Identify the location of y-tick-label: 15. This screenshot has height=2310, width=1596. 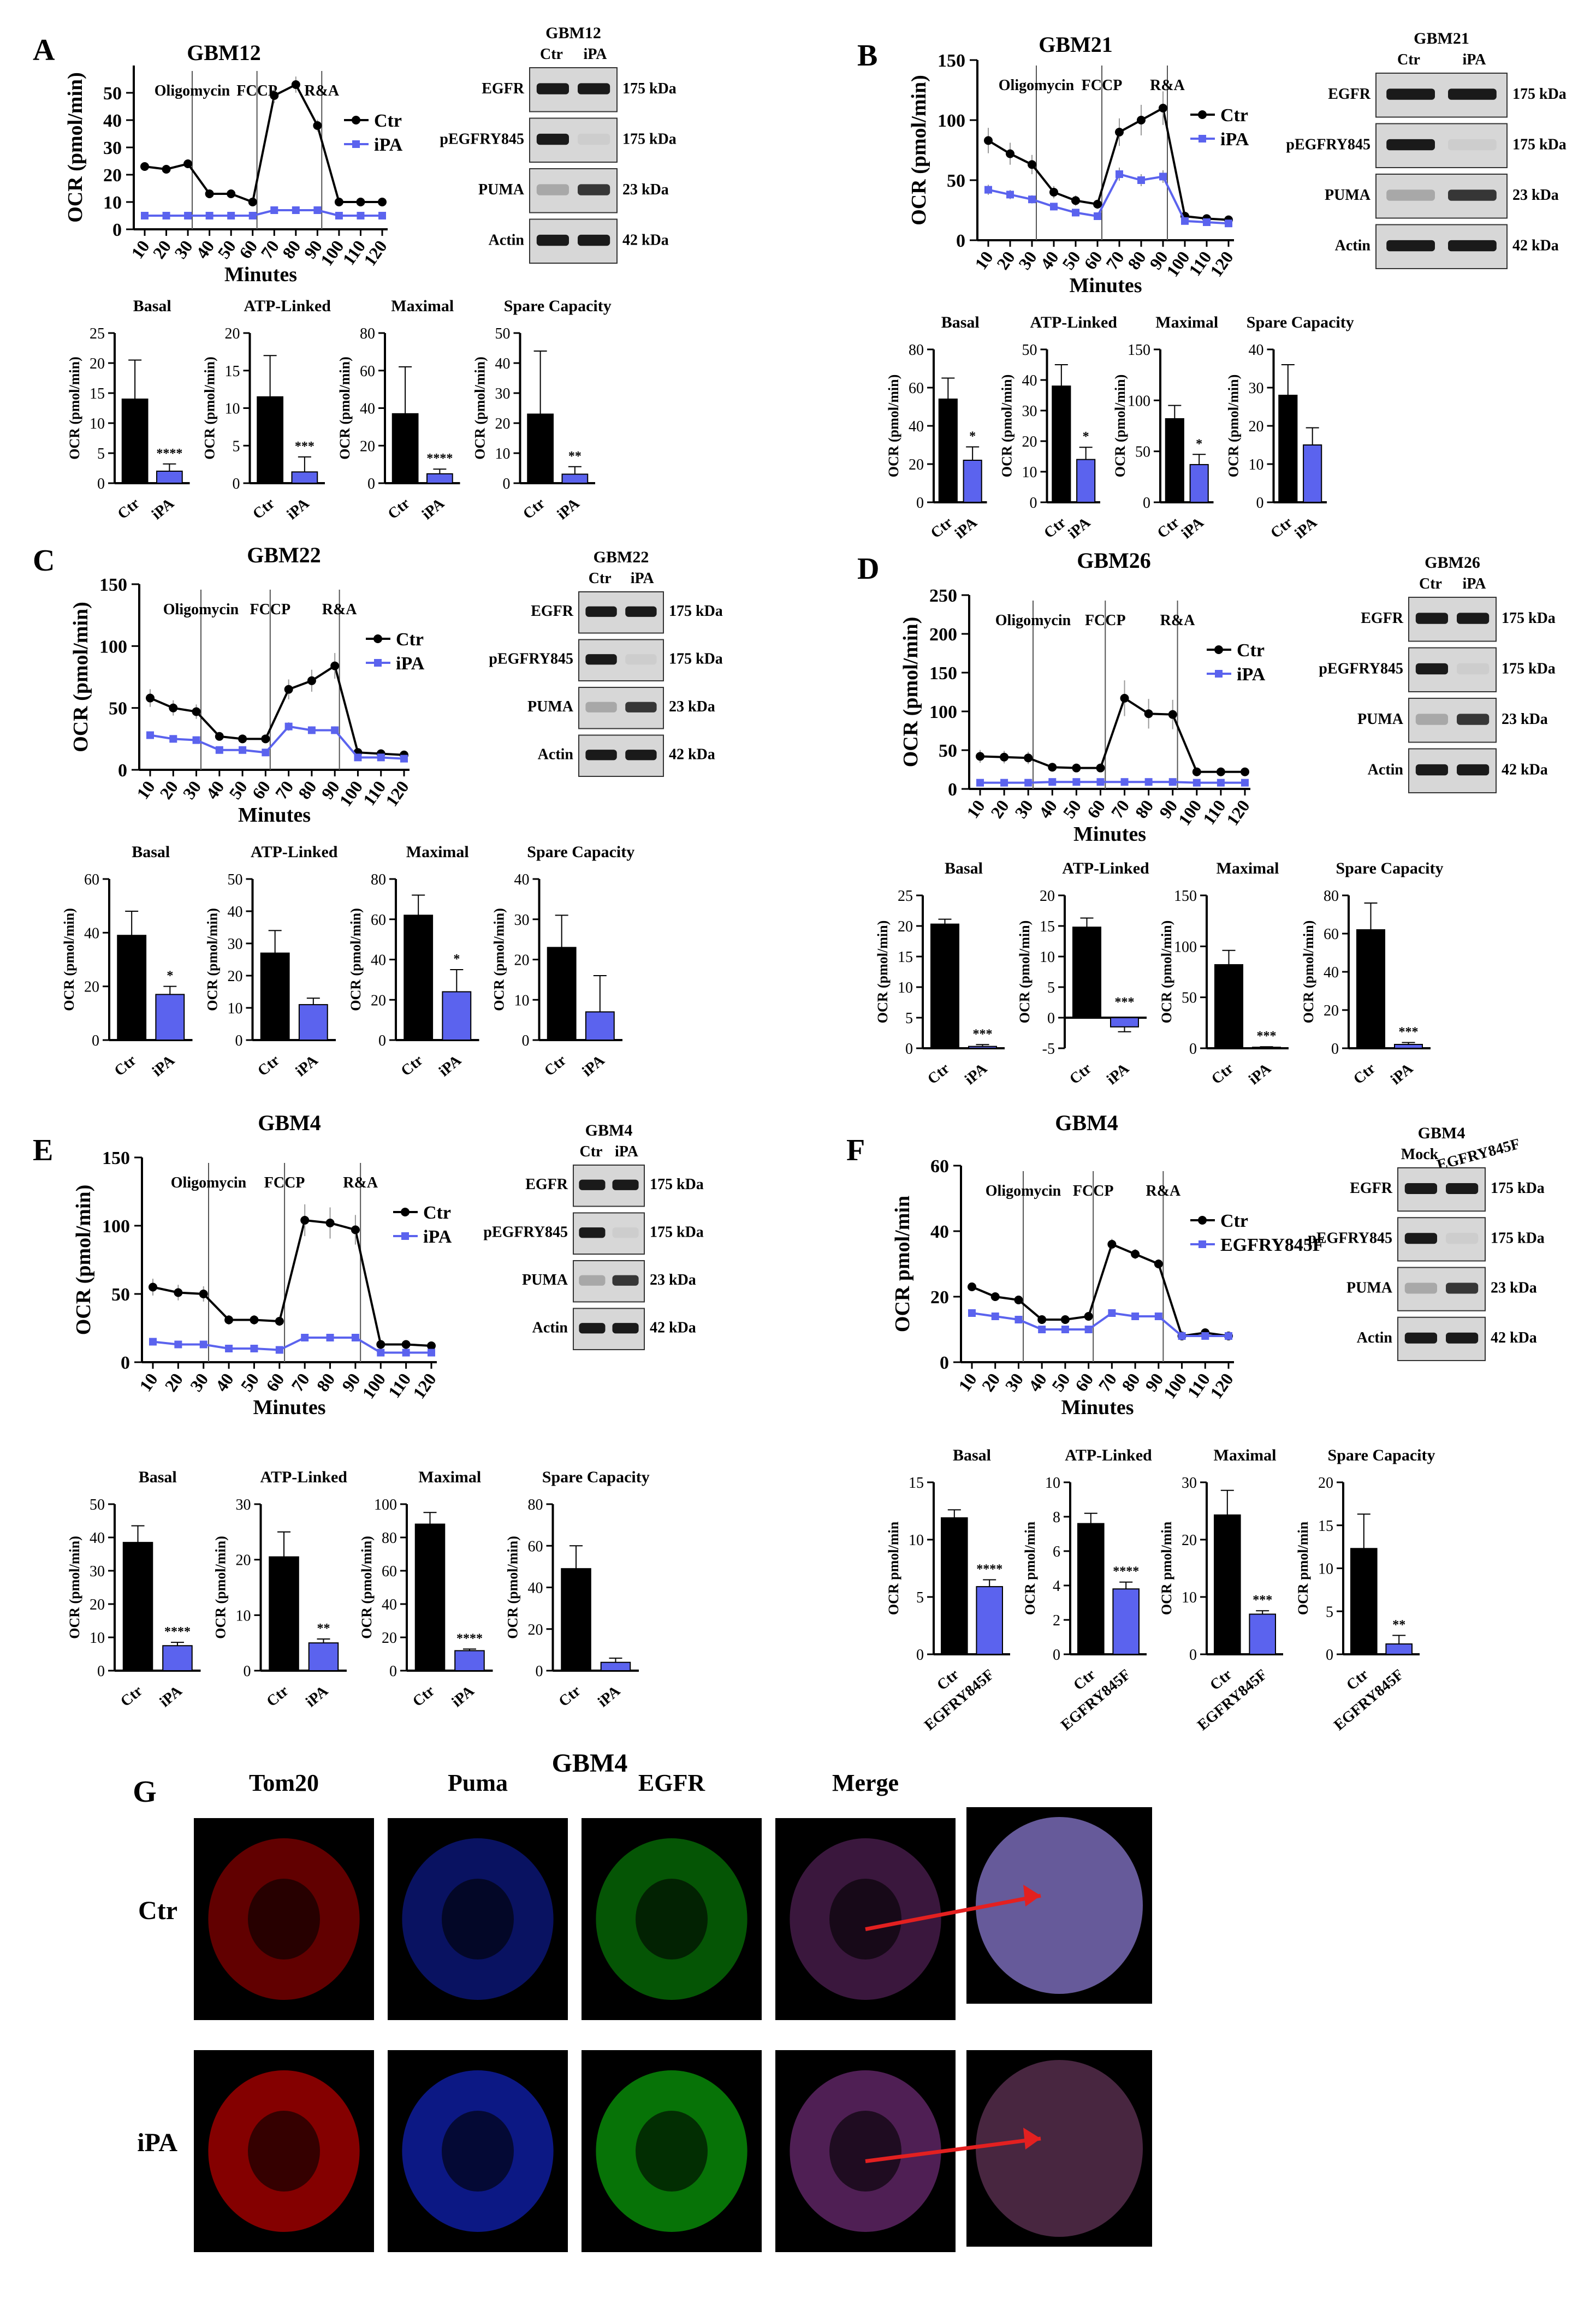
(1326, 1527).